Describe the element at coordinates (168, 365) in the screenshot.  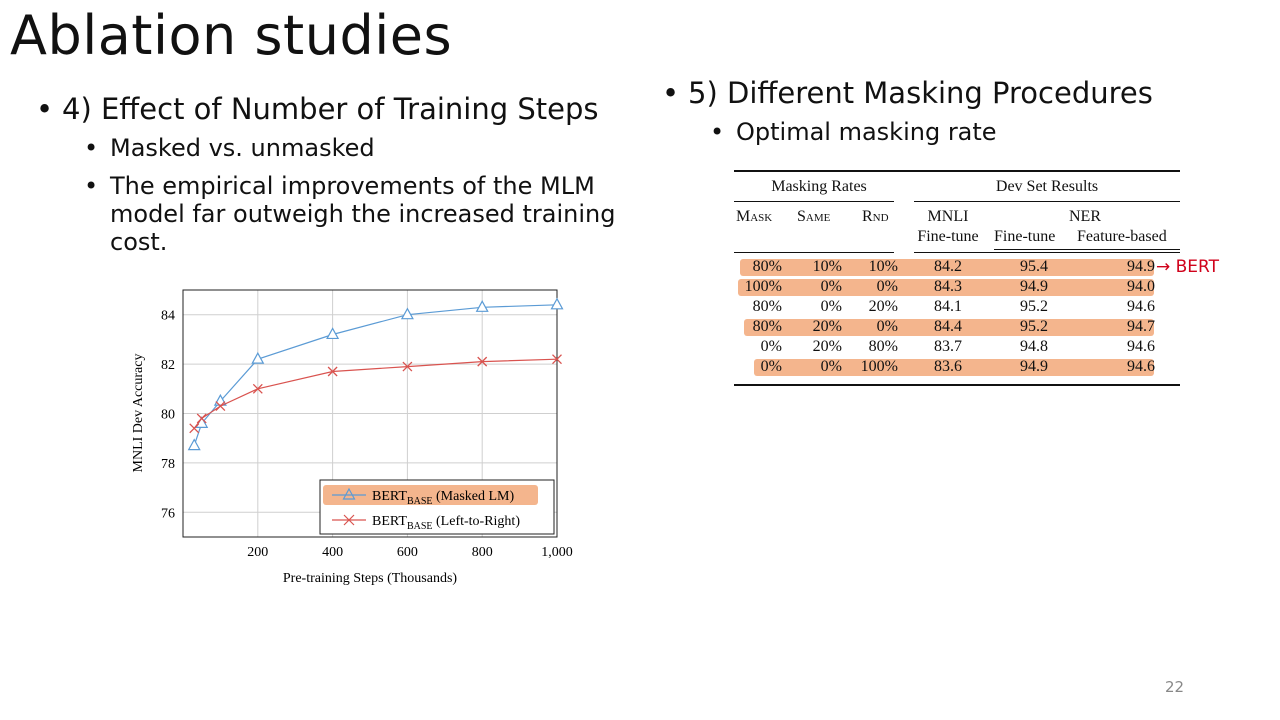
I see `y-tick-label: 82` at that location.